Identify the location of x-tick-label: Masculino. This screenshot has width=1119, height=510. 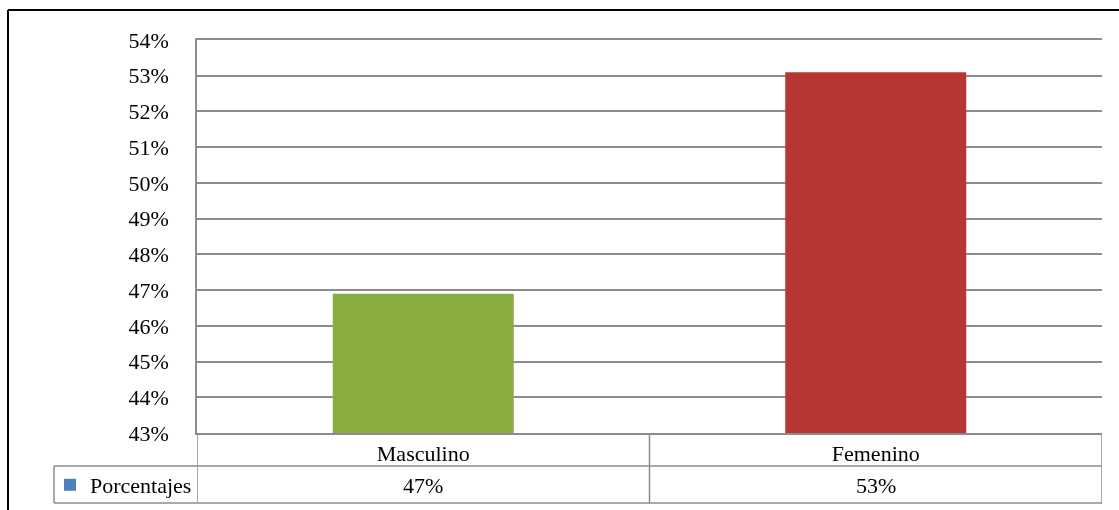
(423, 454).